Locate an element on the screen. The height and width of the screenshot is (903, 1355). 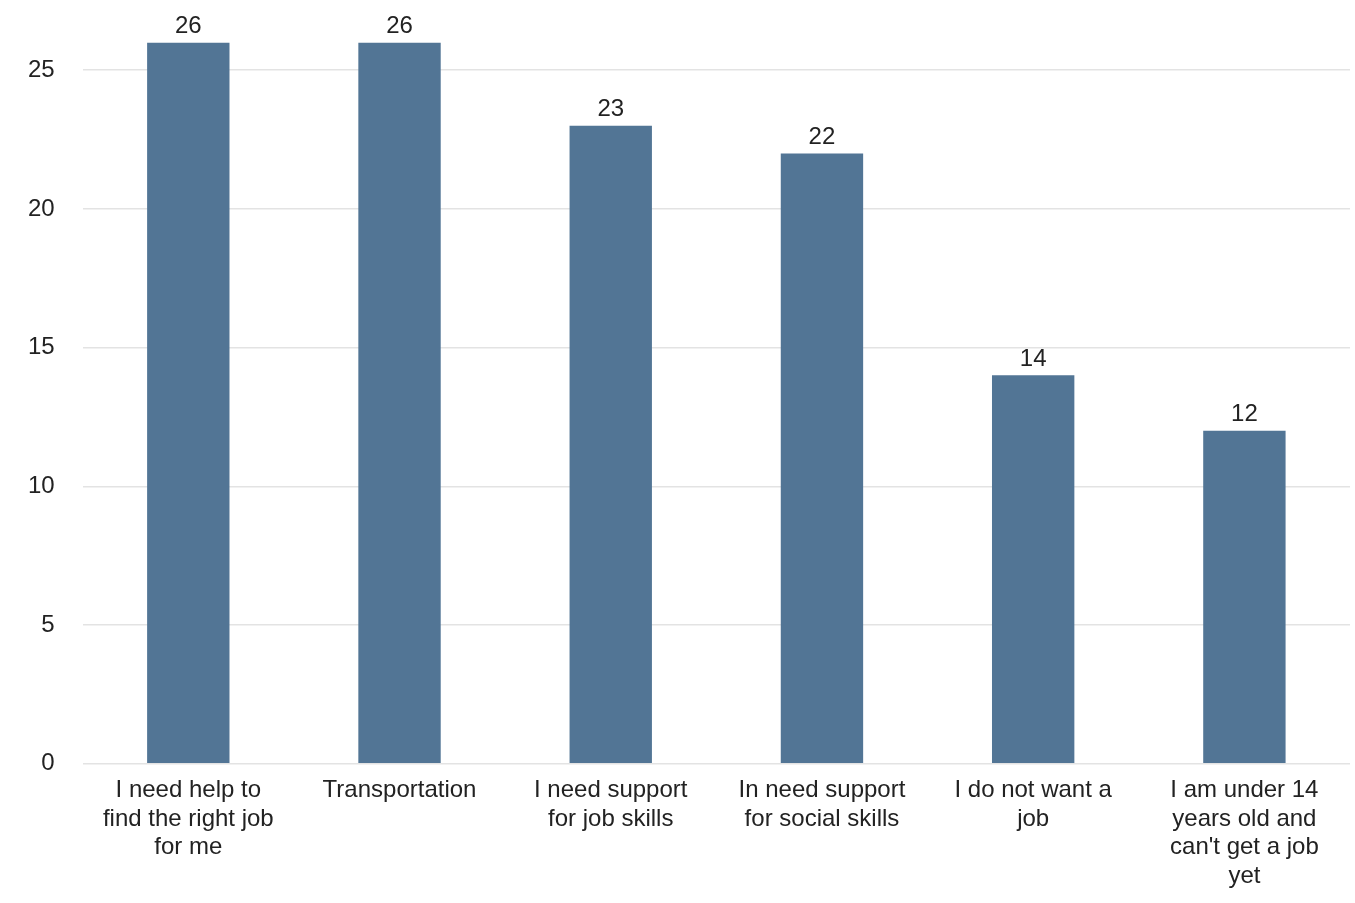
x-tick-label: I am under 14 years old and can't get a job yet is located at coordinates (1244, 831).